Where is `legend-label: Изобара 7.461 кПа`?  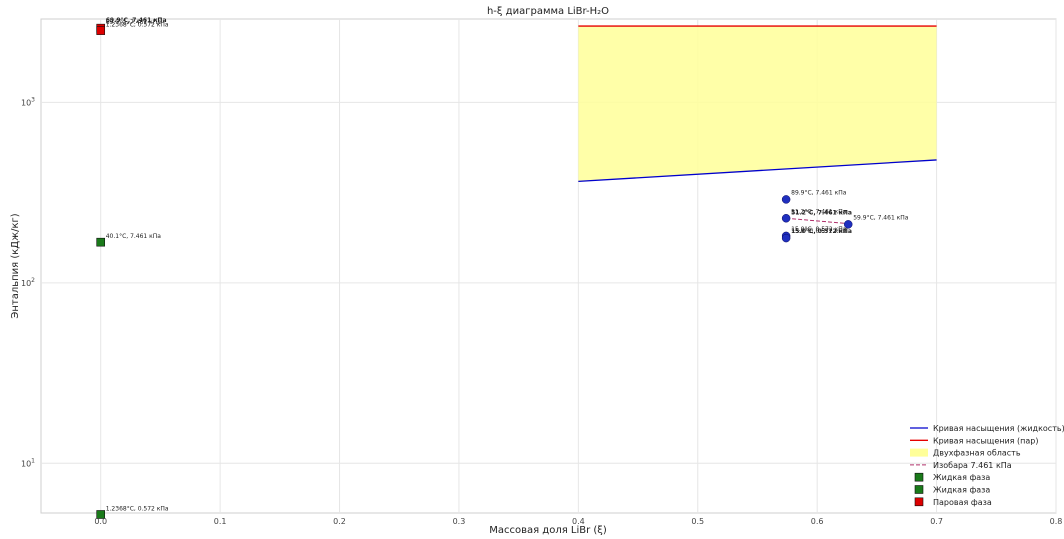 legend-label: Изобара 7.461 кПа is located at coordinates (972, 465).